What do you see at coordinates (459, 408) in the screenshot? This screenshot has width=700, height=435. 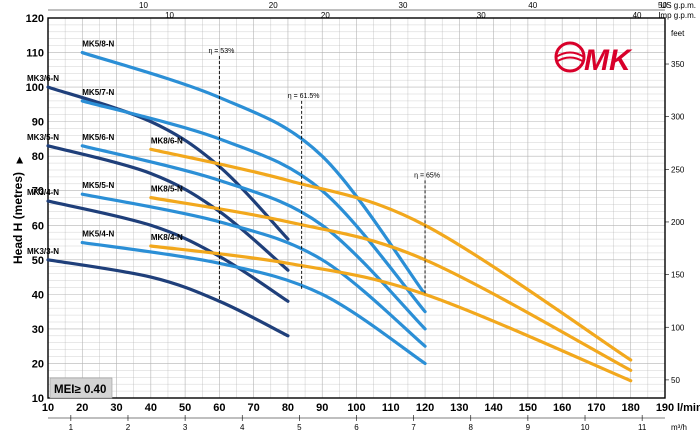 I see `x-tick-label: 130` at bounding box center [459, 408].